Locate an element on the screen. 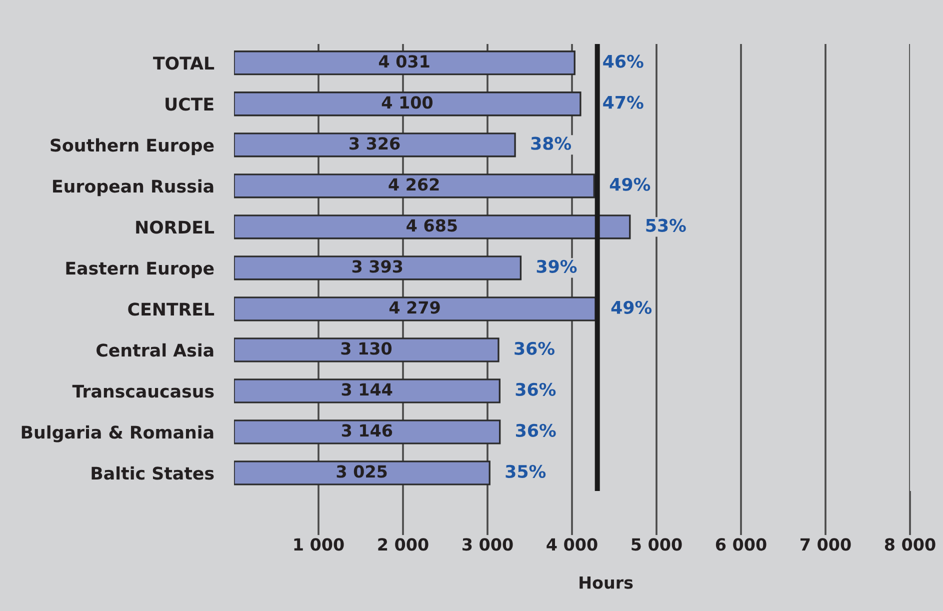 The height and width of the screenshot is (611, 943). x-tick-label: 6 000 is located at coordinates (741, 544).